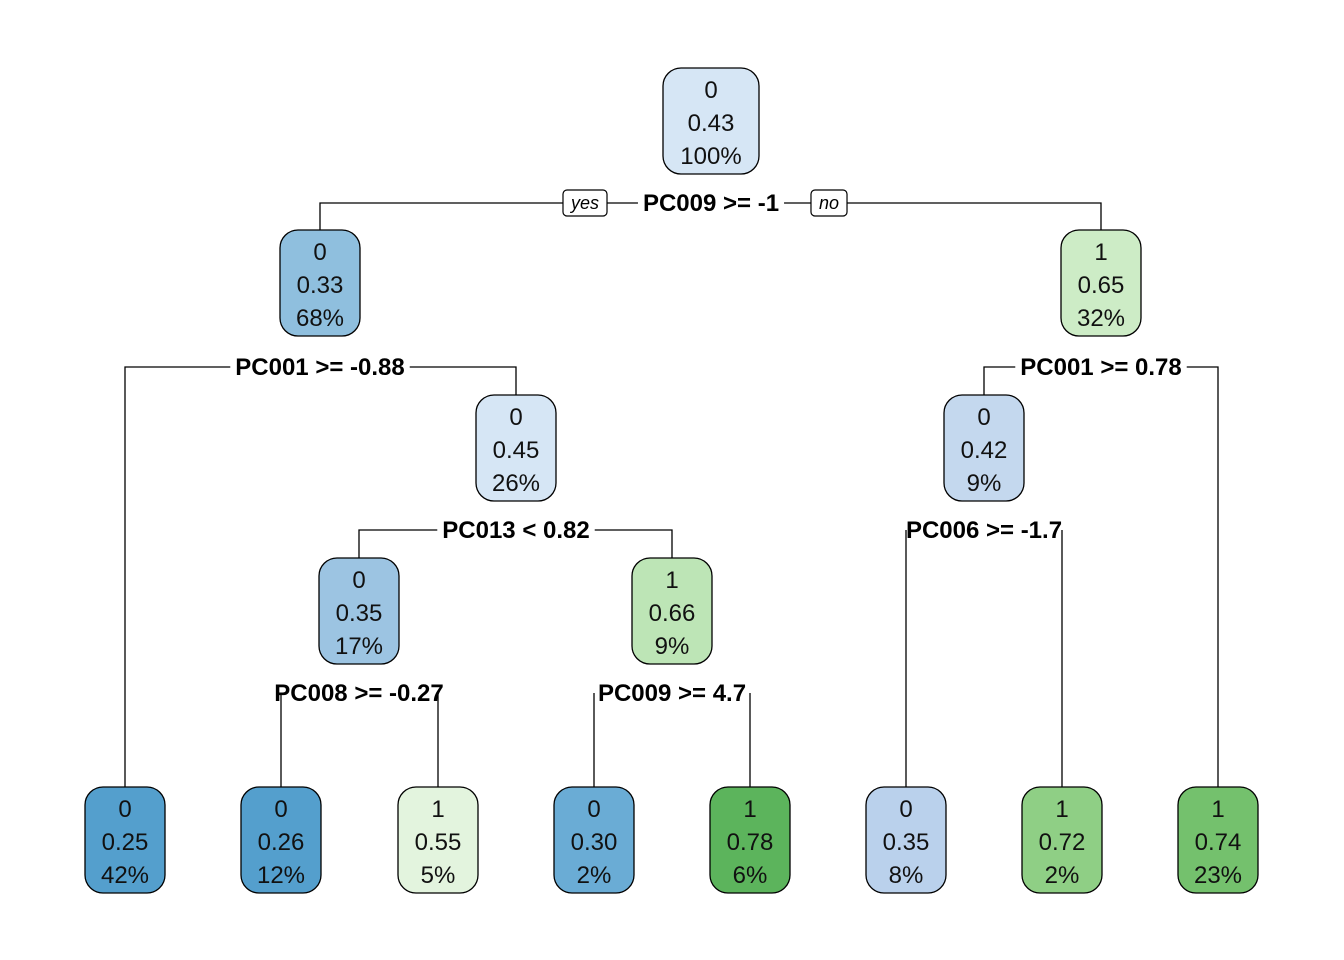  I want to click on node-probability: 0.43, so click(711, 123).